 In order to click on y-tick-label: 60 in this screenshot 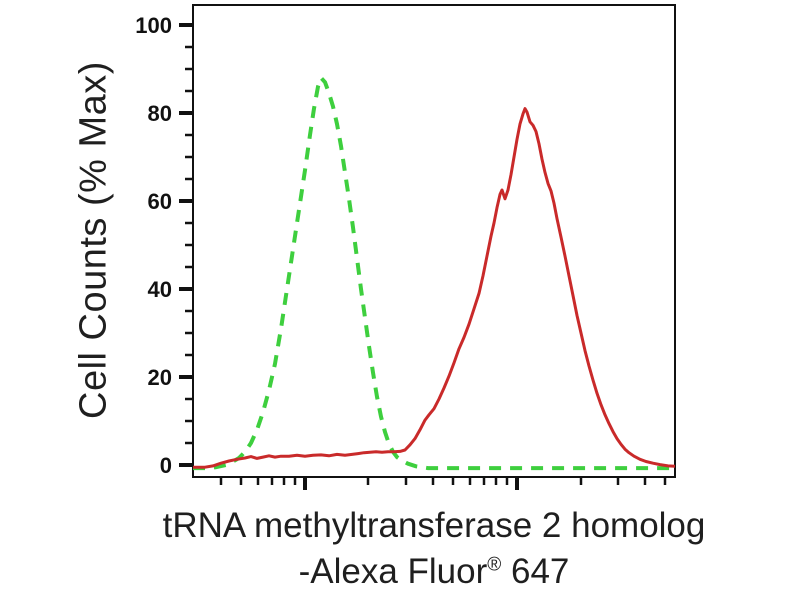, I will do `click(160, 201)`.